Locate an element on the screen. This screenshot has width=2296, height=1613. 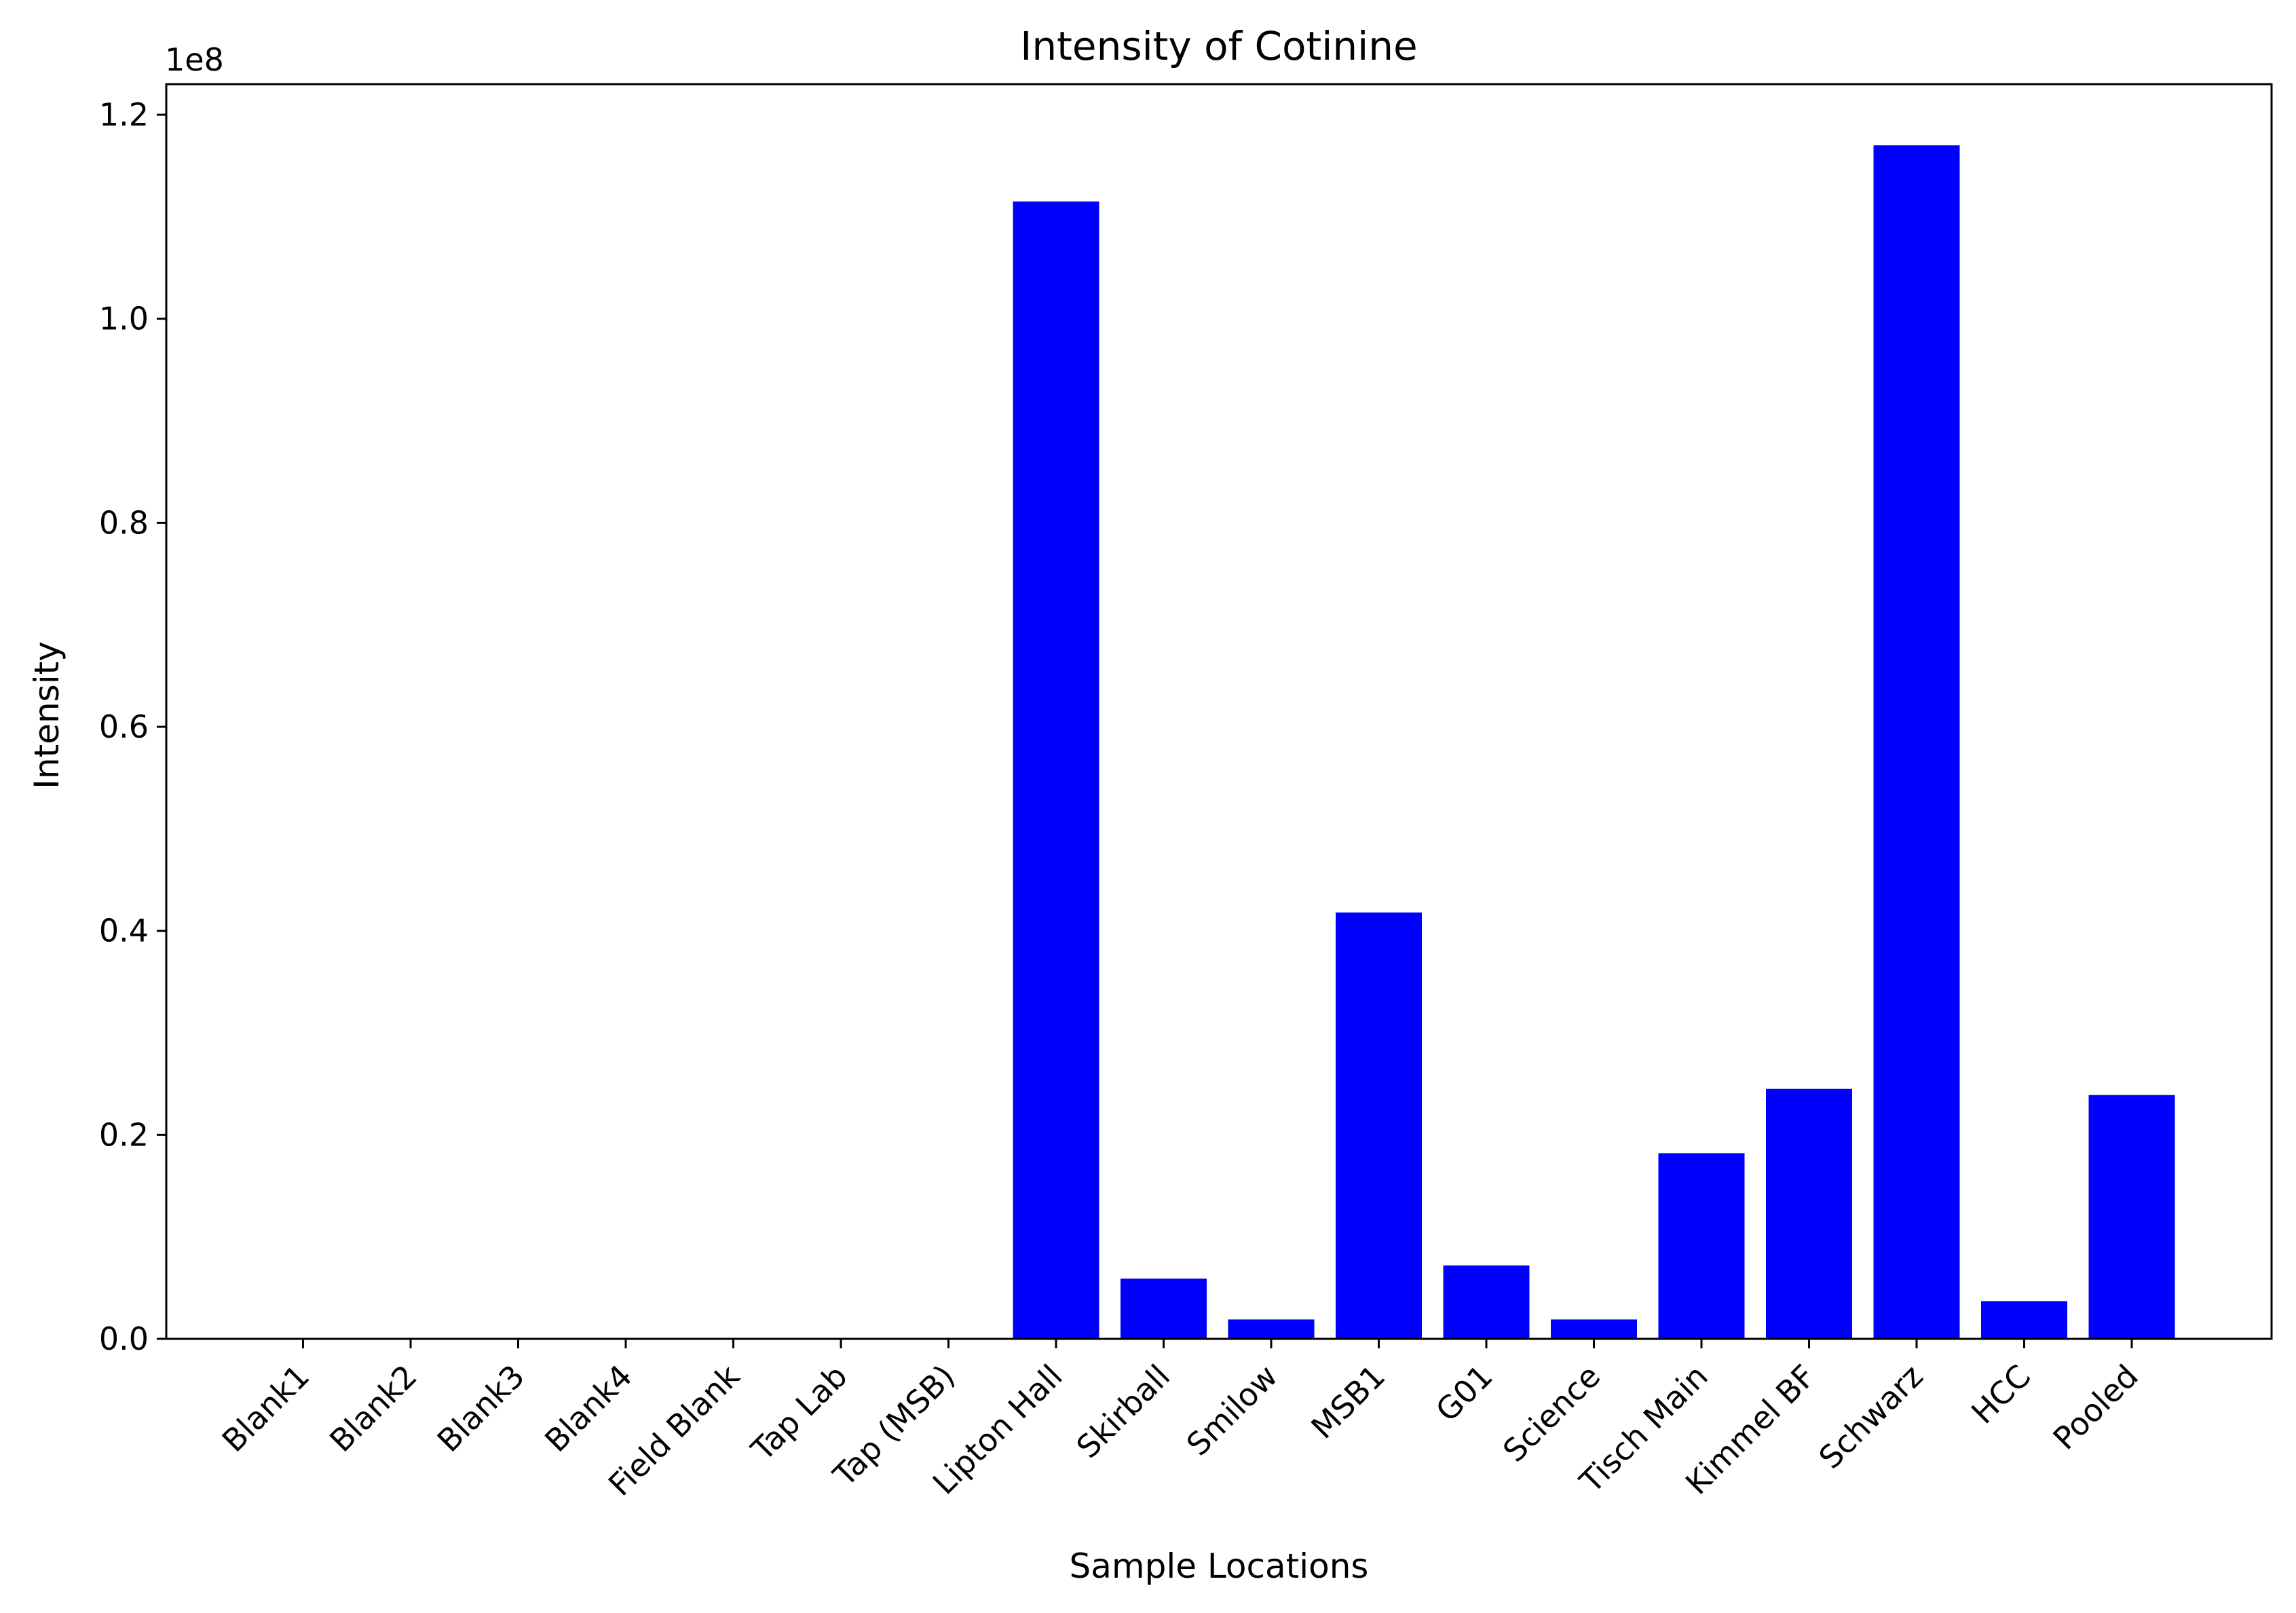
bar-smilow is located at coordinates (1271, 1329).